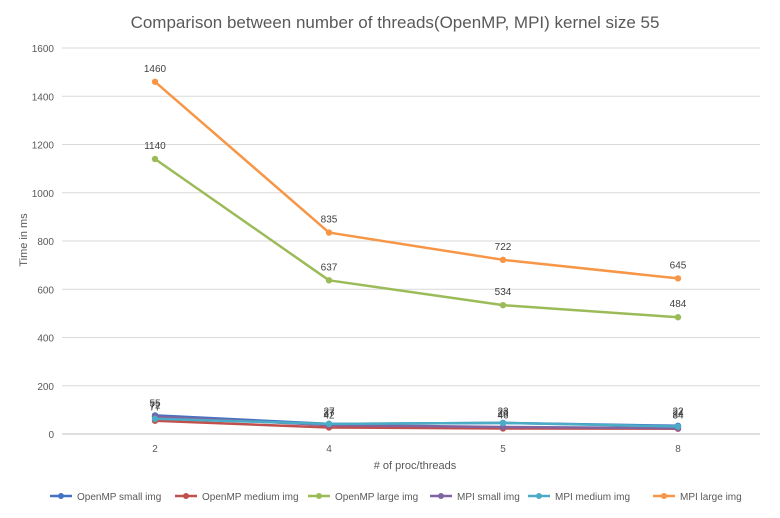 The height and width of the screenshot is (518, 780). I want to click on legend-item: OpenMP small img, so click(105, 497).